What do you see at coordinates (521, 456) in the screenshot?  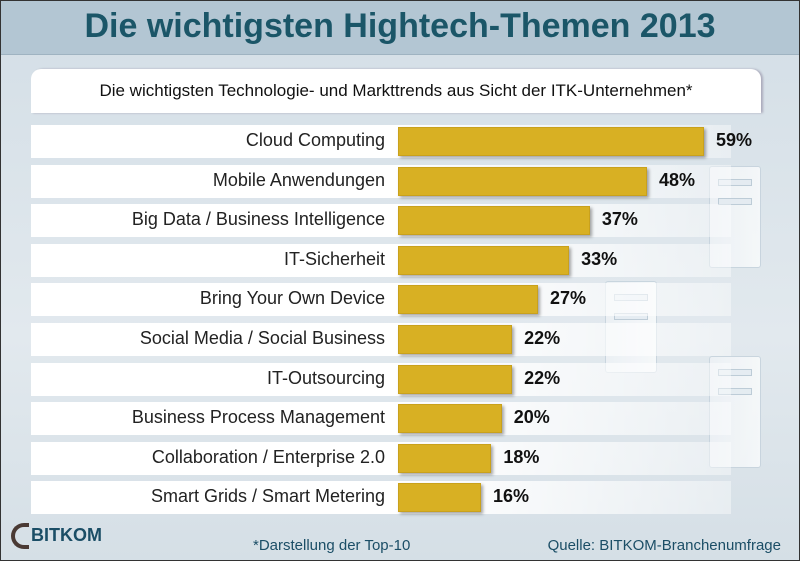 I see `value-label: 18%` at bounding box center [521, 456].